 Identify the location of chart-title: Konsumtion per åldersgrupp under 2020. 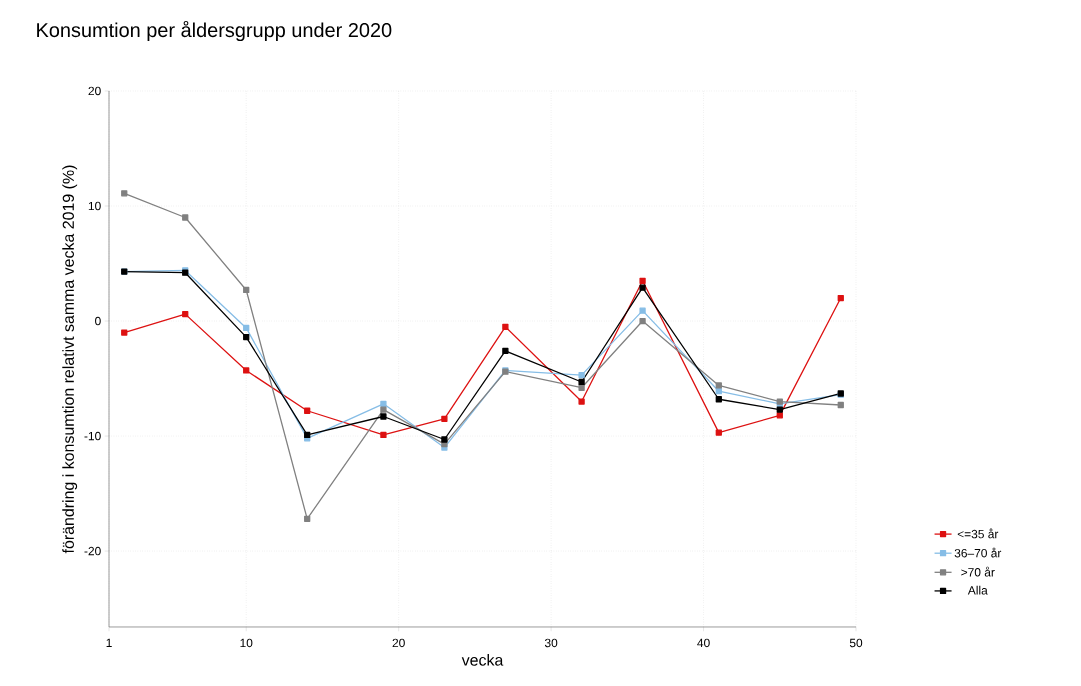
(214, 31).